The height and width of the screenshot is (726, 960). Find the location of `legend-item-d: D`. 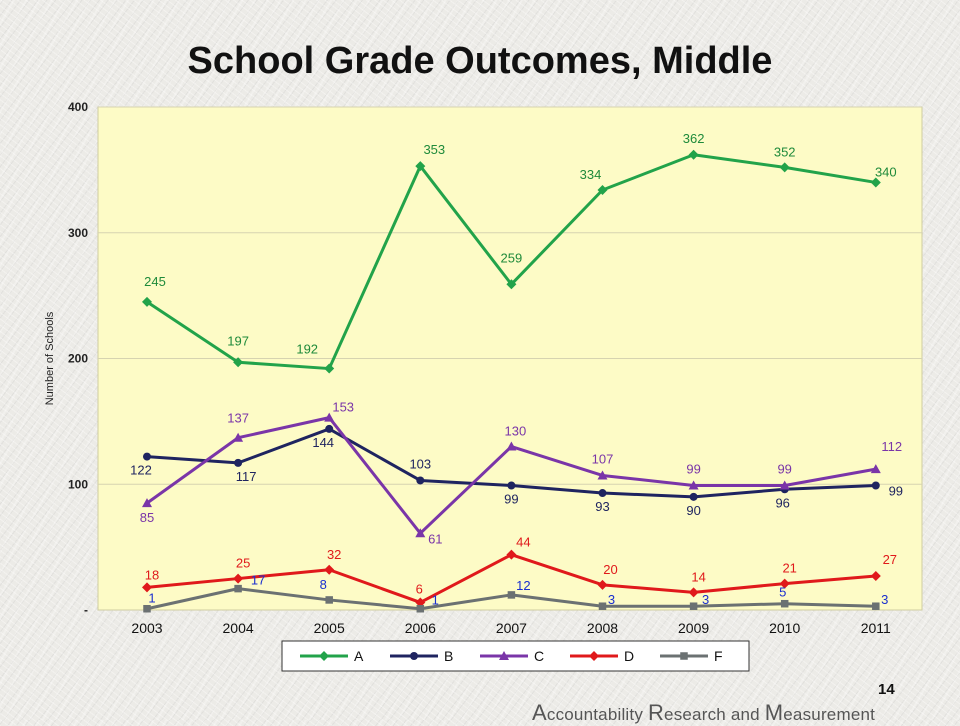

legend-item-d: D is located at coordinates (602, 656).